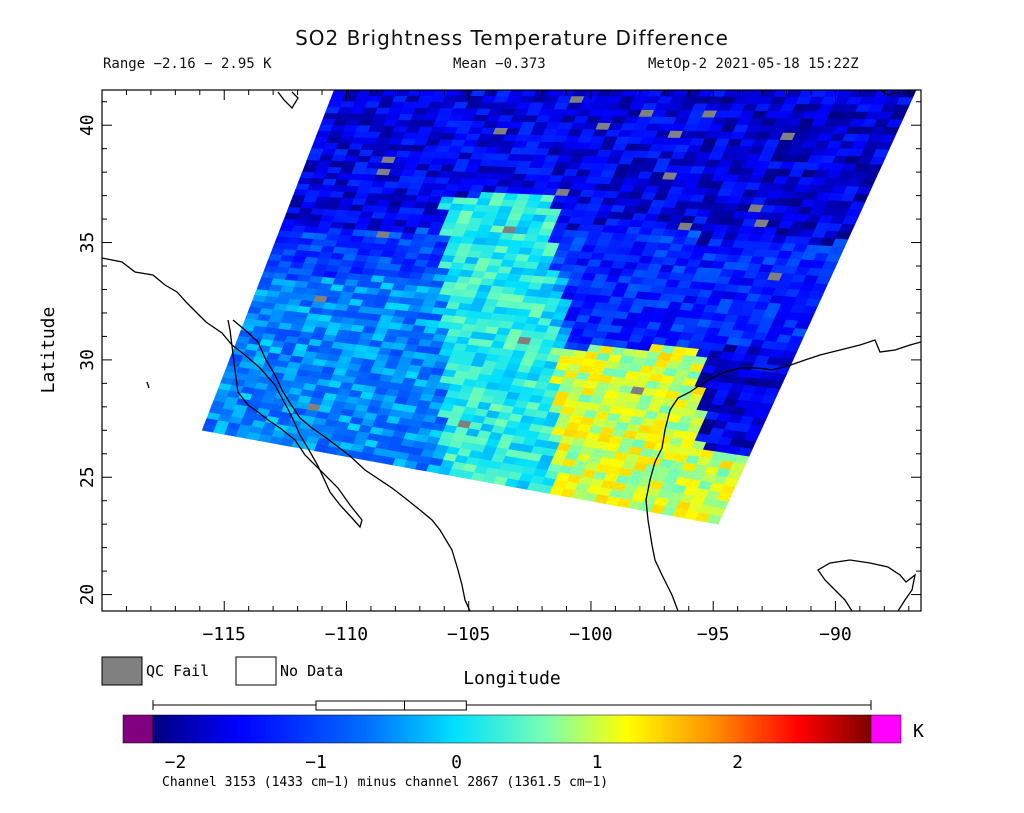  Describe the element at coordinates (224, 634) in the screenshot. I see `x-tick-label: −115` at that location.